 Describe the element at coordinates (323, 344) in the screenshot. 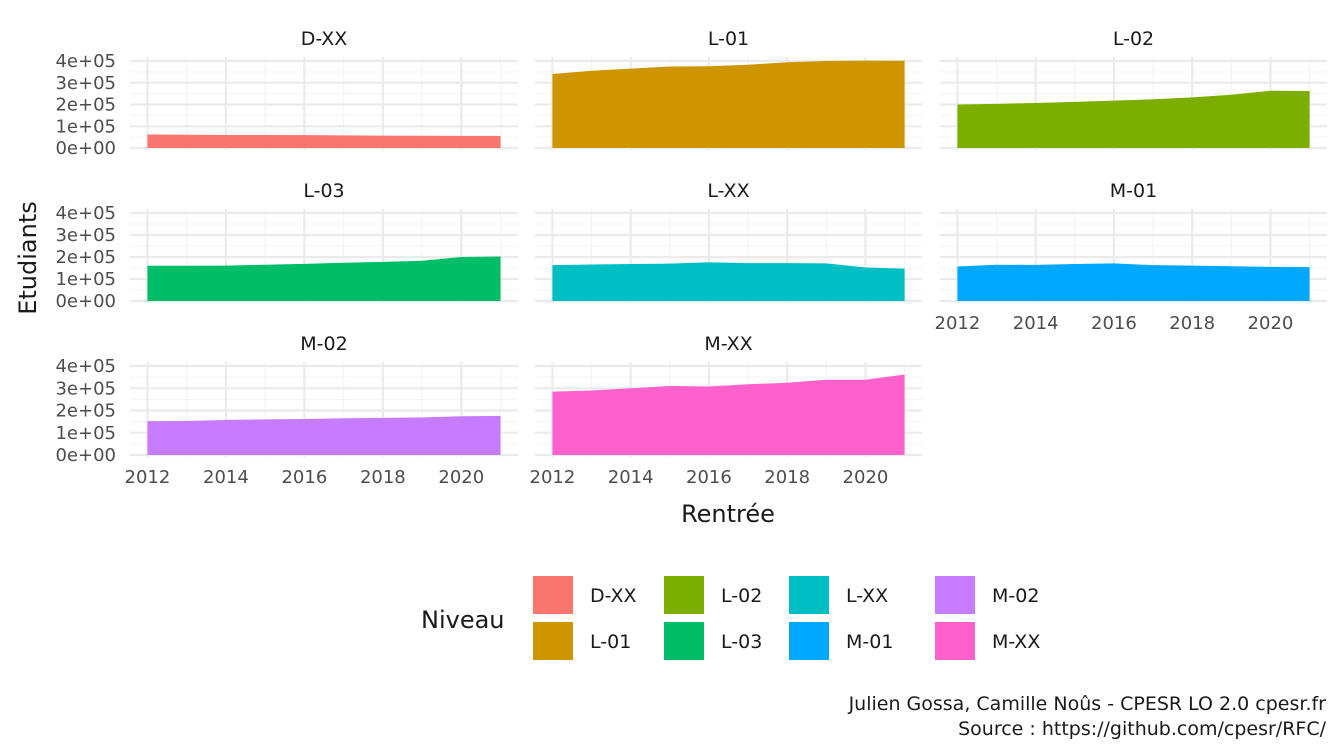

I see `facet-strip-label: M-02` at that location.